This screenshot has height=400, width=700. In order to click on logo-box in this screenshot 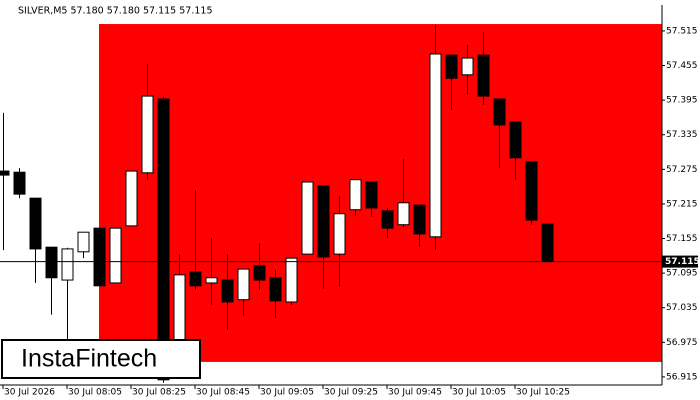, I will do `click(101, 359)`.